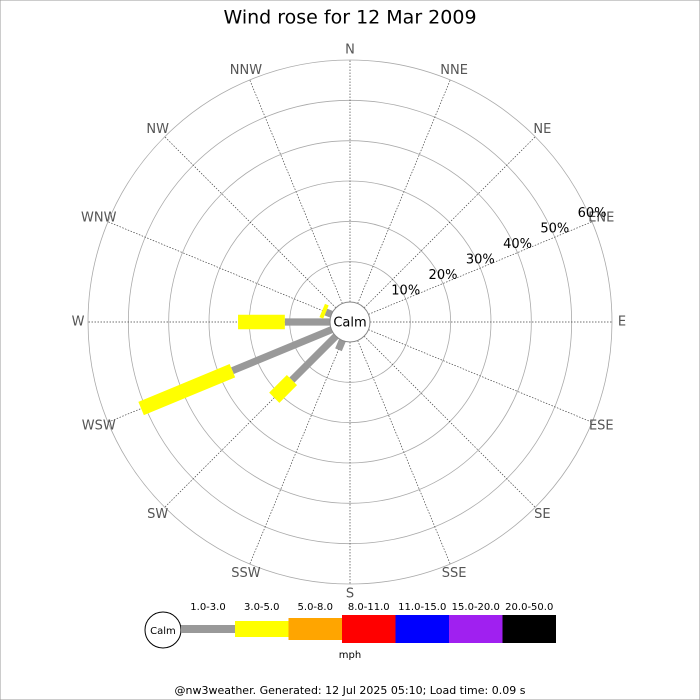 The height and width of the screenshot is (700, 700). I want to click on legend-label: 11.0-15.0, so click(422, 607).